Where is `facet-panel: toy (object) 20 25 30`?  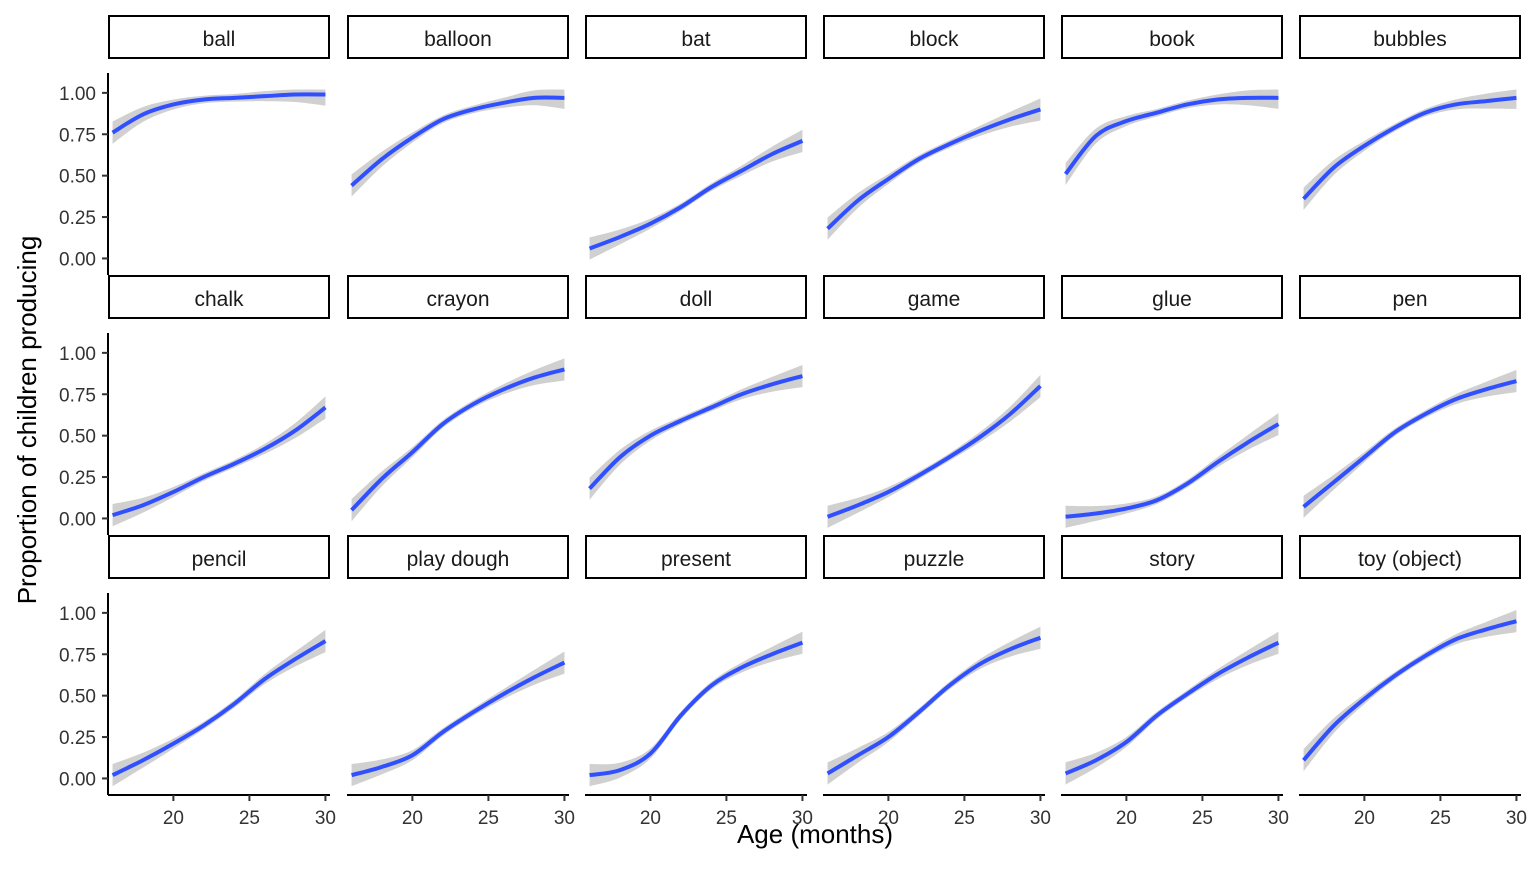 facet-panel: toy (object) 20 25 30 is located at coordinates (1413, 682).